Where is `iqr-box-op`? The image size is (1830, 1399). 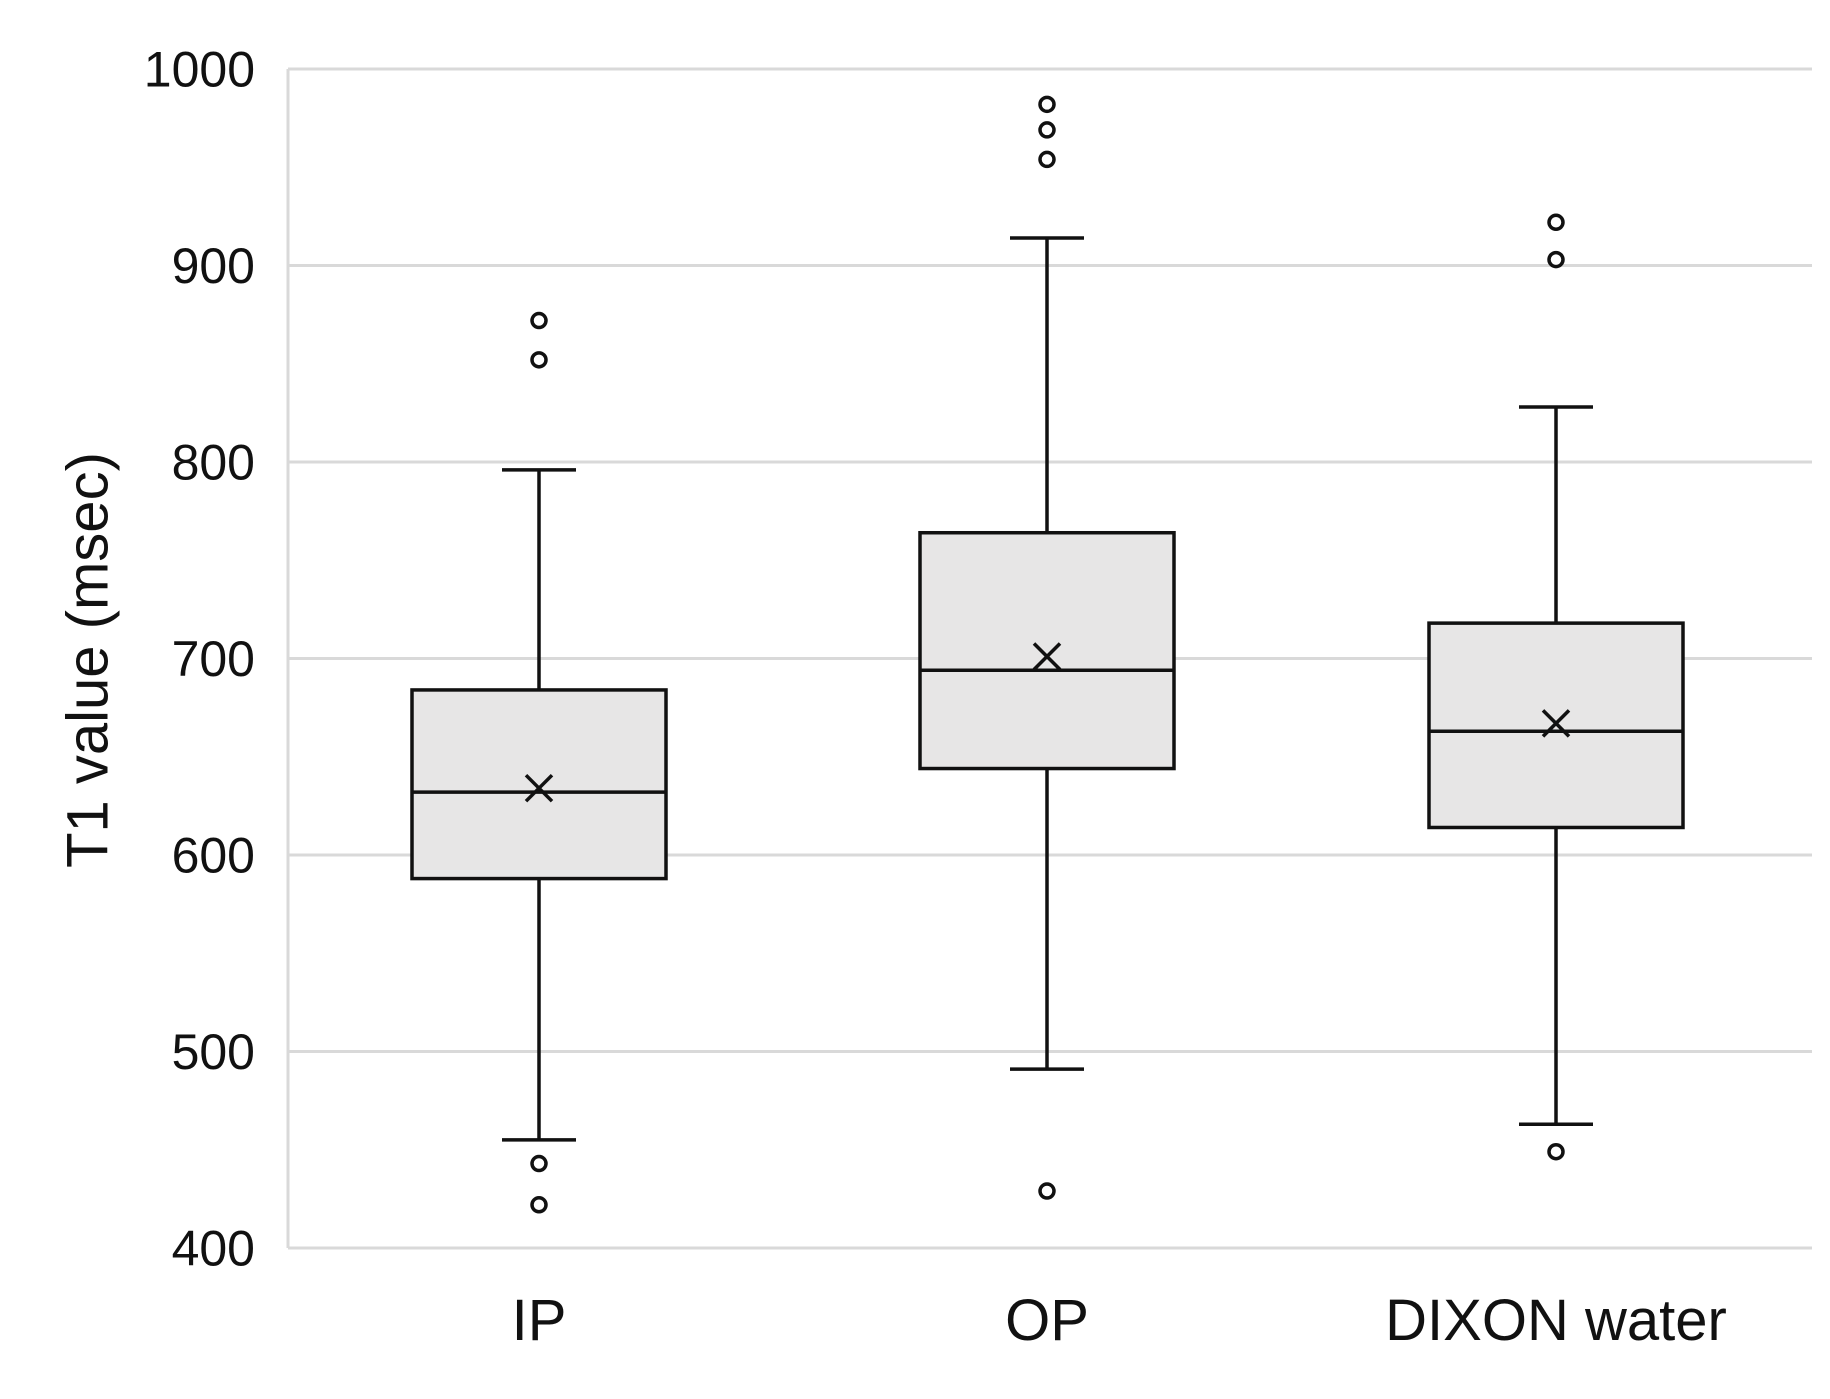
iqr-box-op is located at coordinates (1047, 650).